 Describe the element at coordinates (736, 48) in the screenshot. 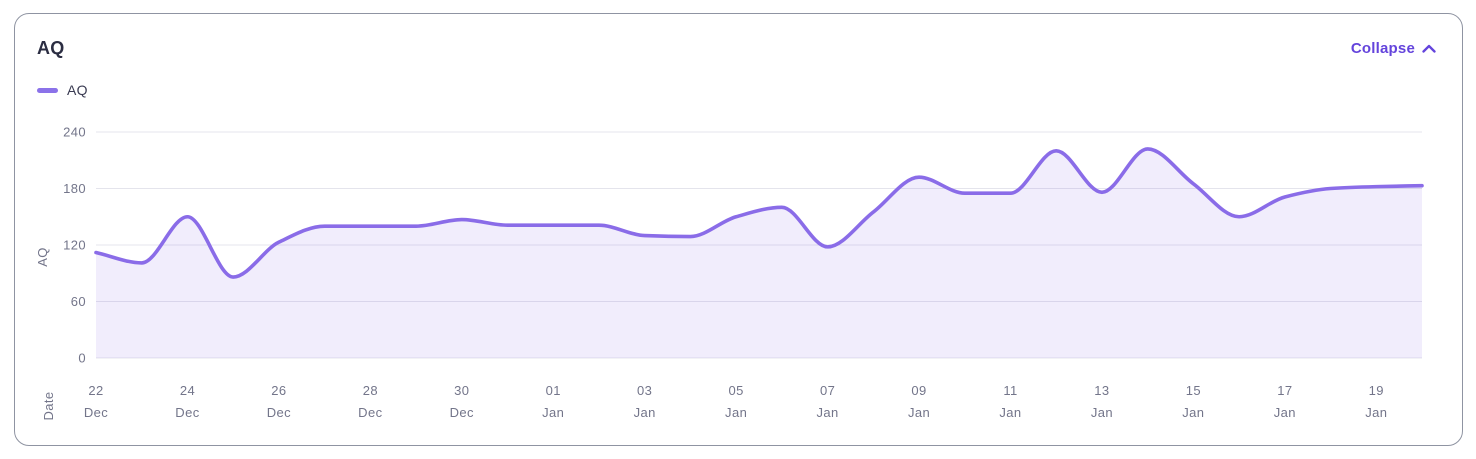

I see `panel-header: AQ Collapse` at that location.